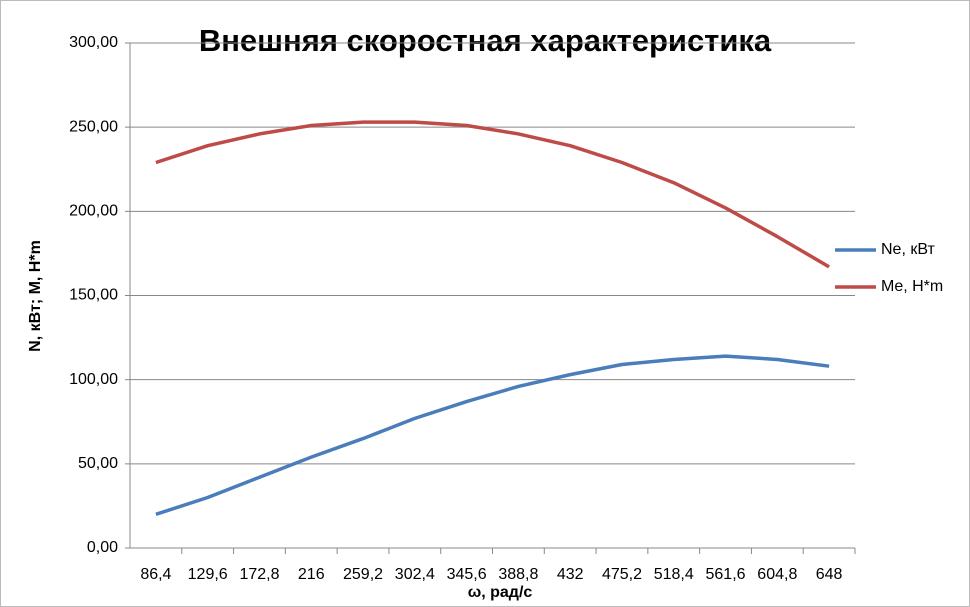 This screenshot has height=607, width=970. Describe the element at coordinates (93, 126) in the screenshot. I see `y-tick-label: 250,00` at that location.